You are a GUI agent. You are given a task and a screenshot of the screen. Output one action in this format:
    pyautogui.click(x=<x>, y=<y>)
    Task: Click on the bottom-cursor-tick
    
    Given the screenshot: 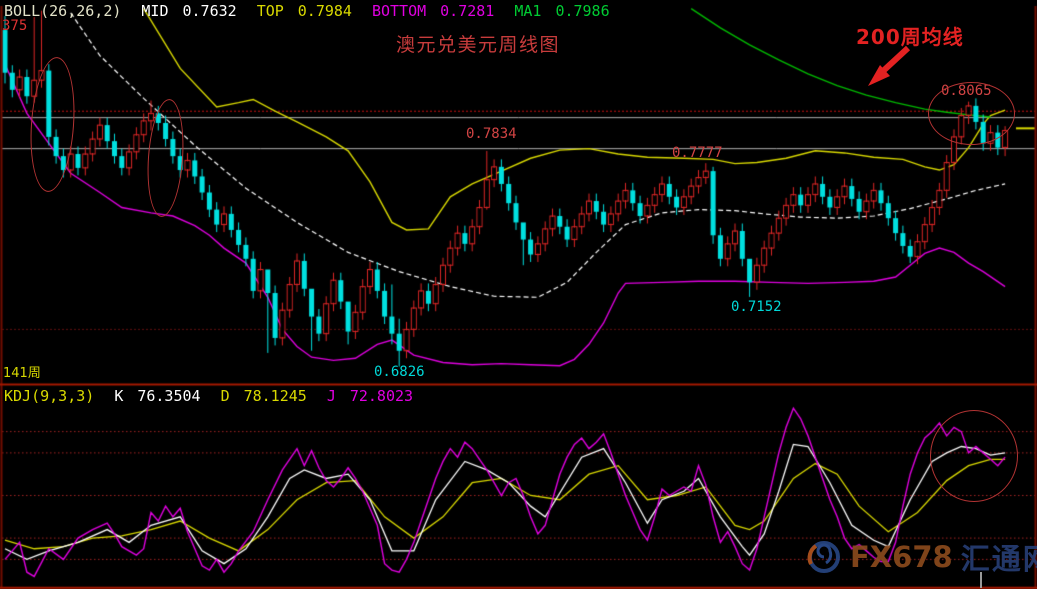 What is the action you would take?
    pyautogui.click(x=981, y=580)
    